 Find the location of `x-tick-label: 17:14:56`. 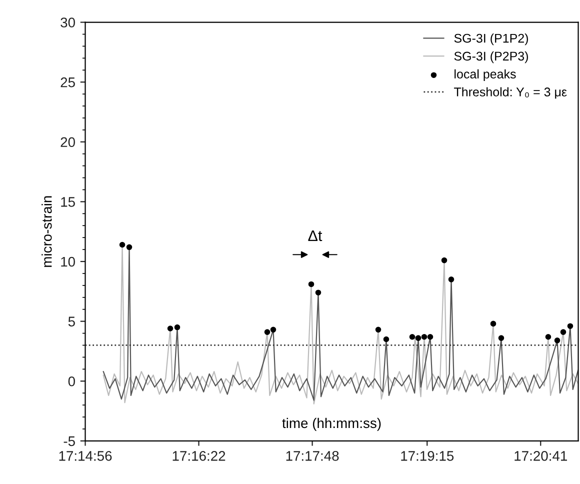

x-tick-label: 17:14:56 is located at coordinates (85, 456).